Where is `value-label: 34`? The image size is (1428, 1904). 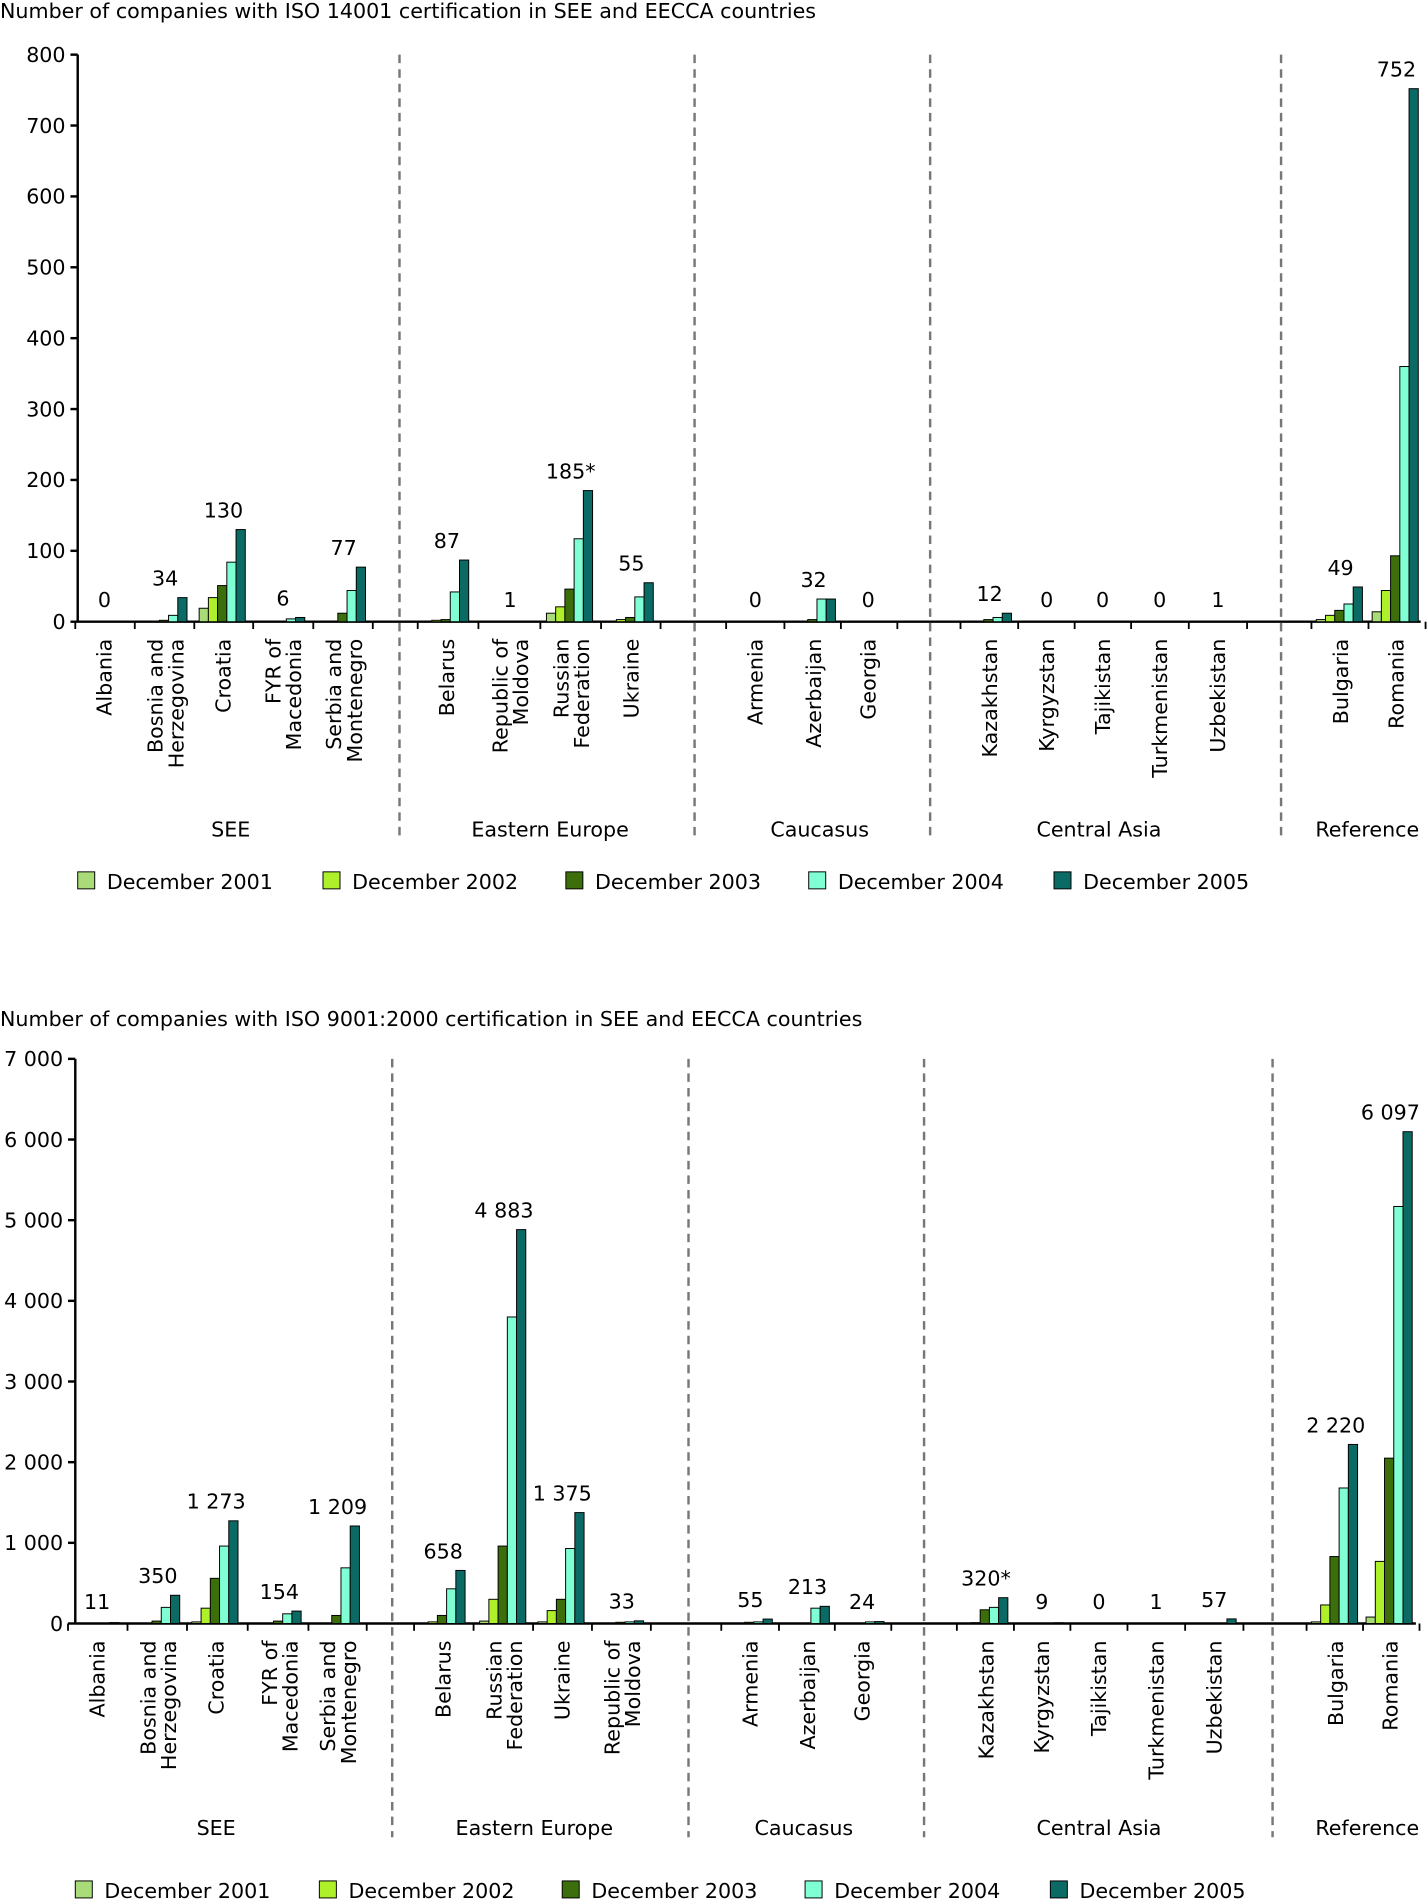
value-label: 34 is located at coordinates (165, 578).